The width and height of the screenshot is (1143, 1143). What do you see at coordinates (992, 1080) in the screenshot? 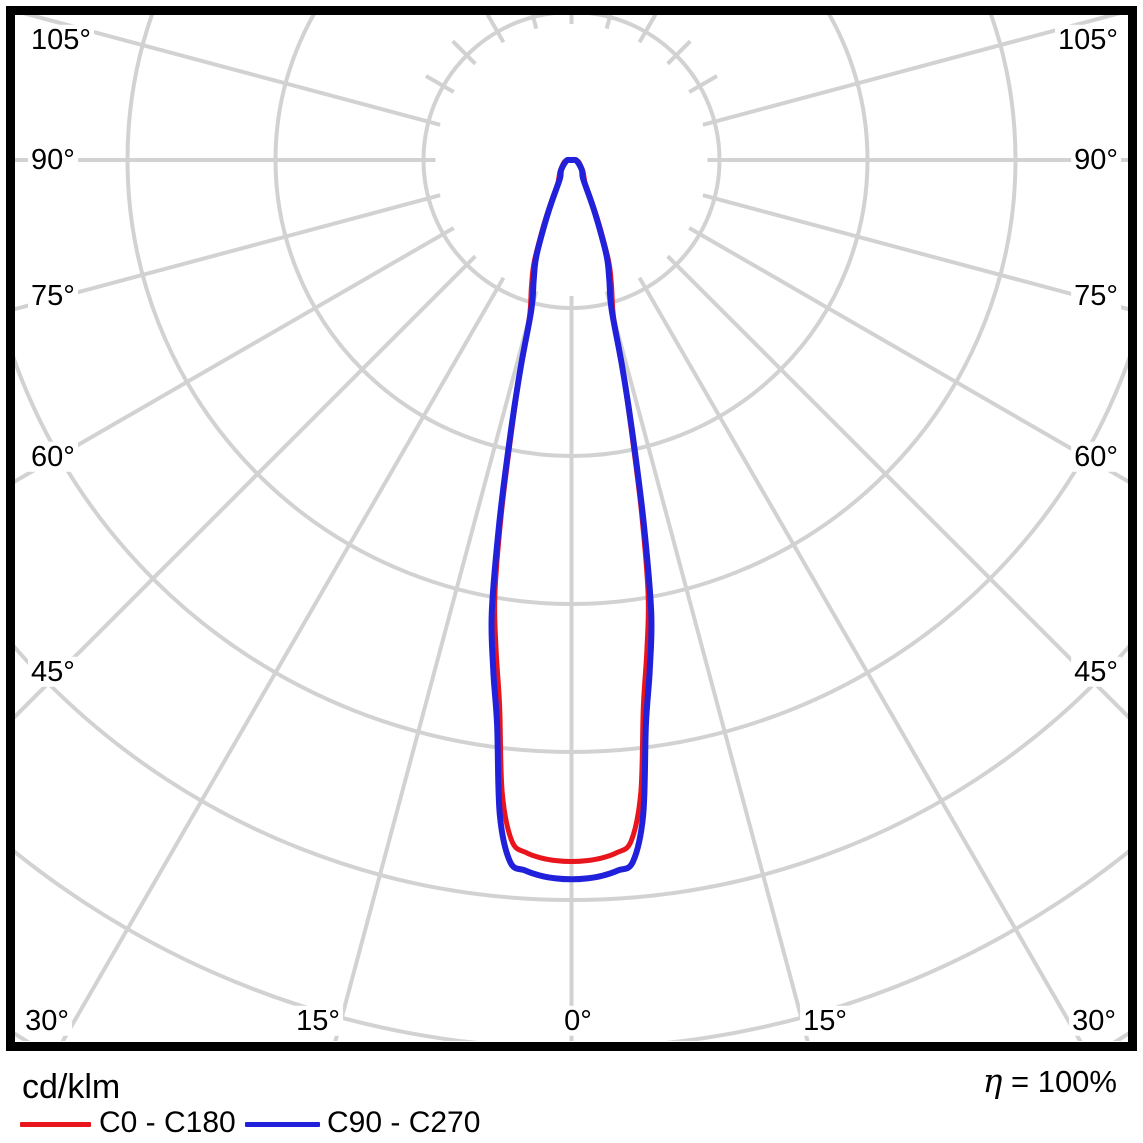
I see `eta-symbol: η` at bounding box center [992, 1080].